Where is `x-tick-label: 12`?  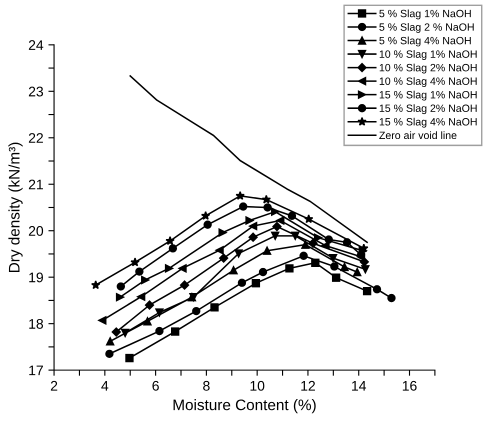
x-tick-label: 12 is located at coordinates (308, 385).